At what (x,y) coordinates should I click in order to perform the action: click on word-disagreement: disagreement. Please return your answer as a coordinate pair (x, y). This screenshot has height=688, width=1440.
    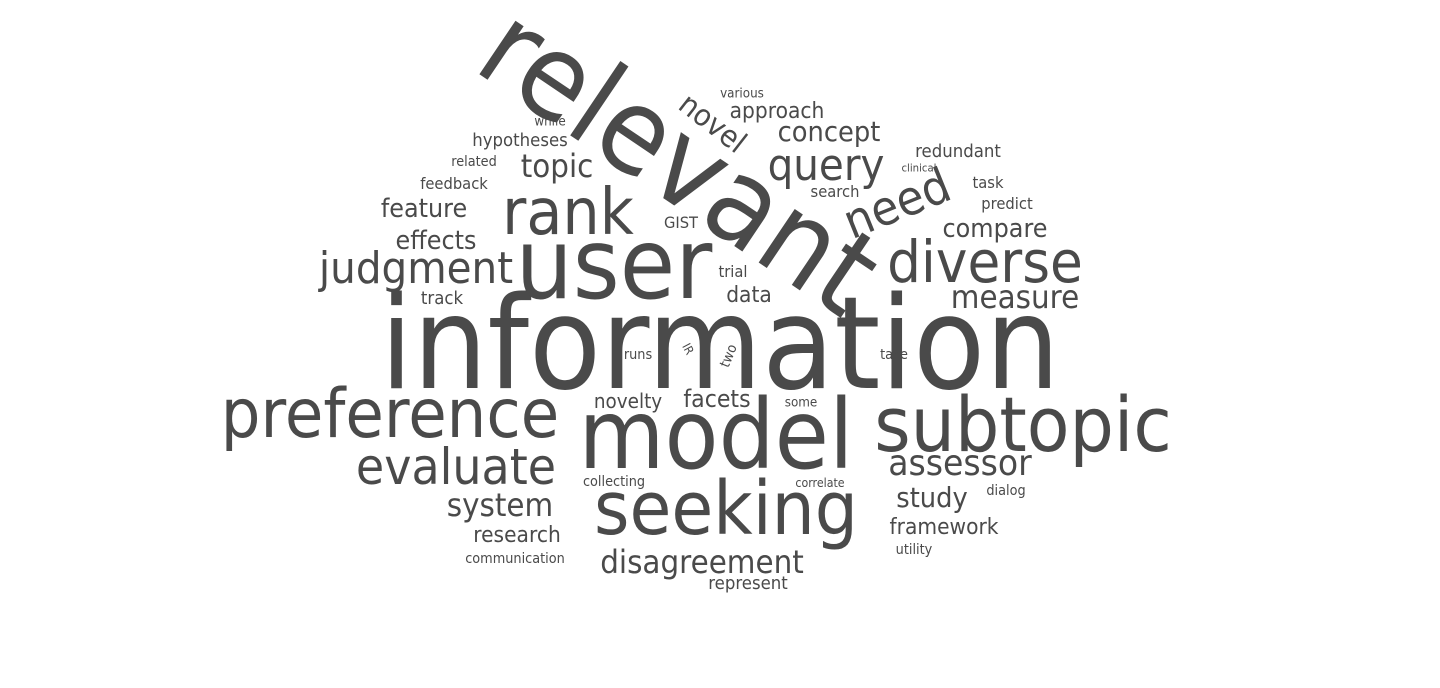
    Looking at the image, I should click on (702, 562).